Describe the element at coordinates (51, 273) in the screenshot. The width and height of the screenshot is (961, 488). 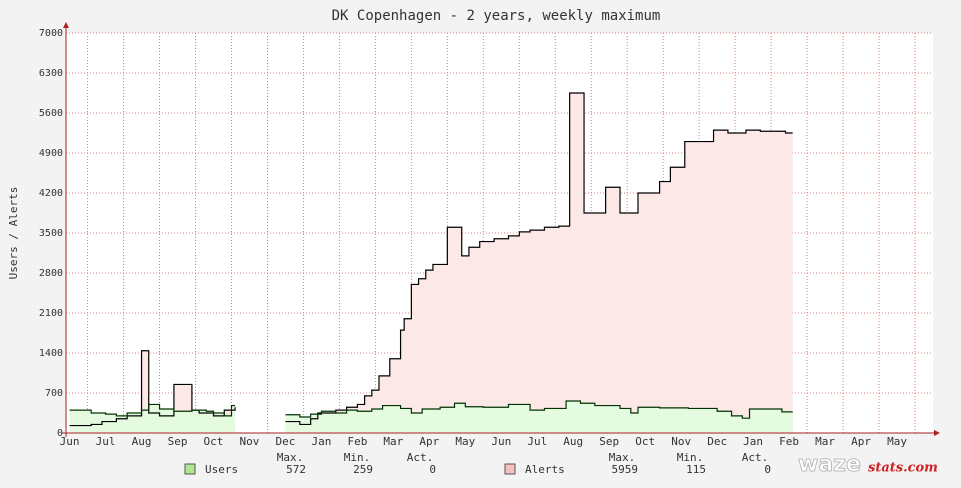
I see `y-tick-label: 2800` at that location.